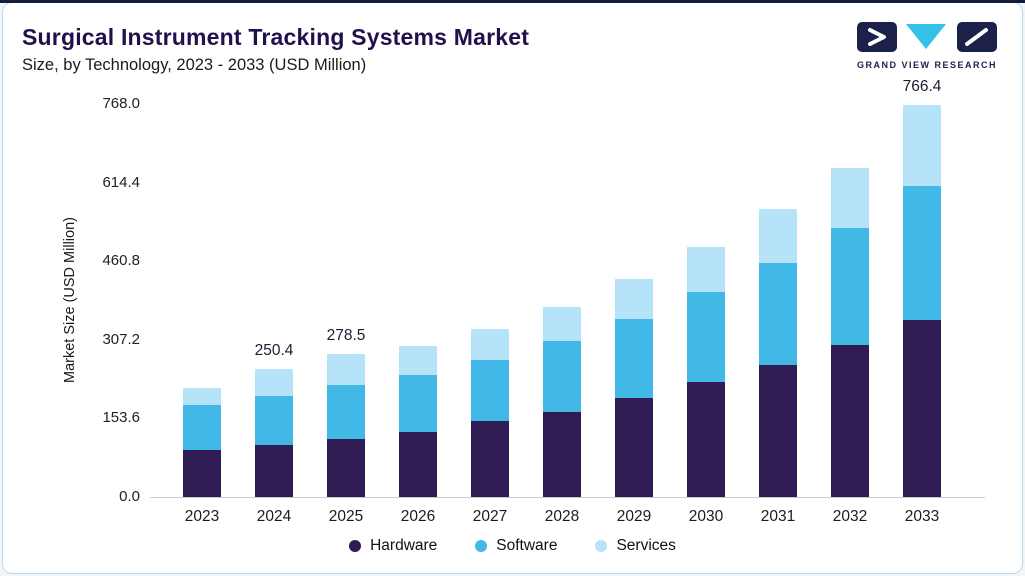 The image size is (1025, 576). I want to click on bar-segment-services-2030, so click(706, 270).